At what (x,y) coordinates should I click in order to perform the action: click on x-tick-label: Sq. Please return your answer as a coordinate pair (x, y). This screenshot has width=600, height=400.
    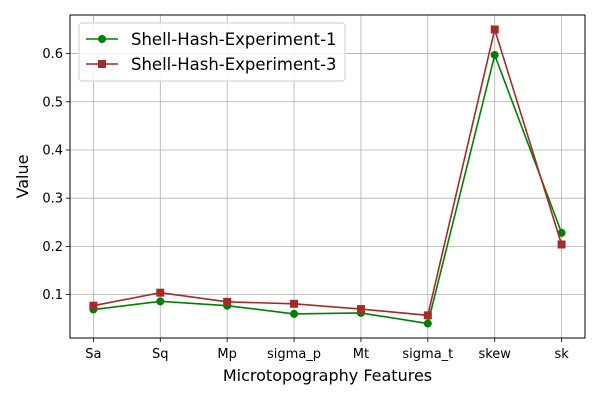
    Looking at the image, I should click on (160, 354).